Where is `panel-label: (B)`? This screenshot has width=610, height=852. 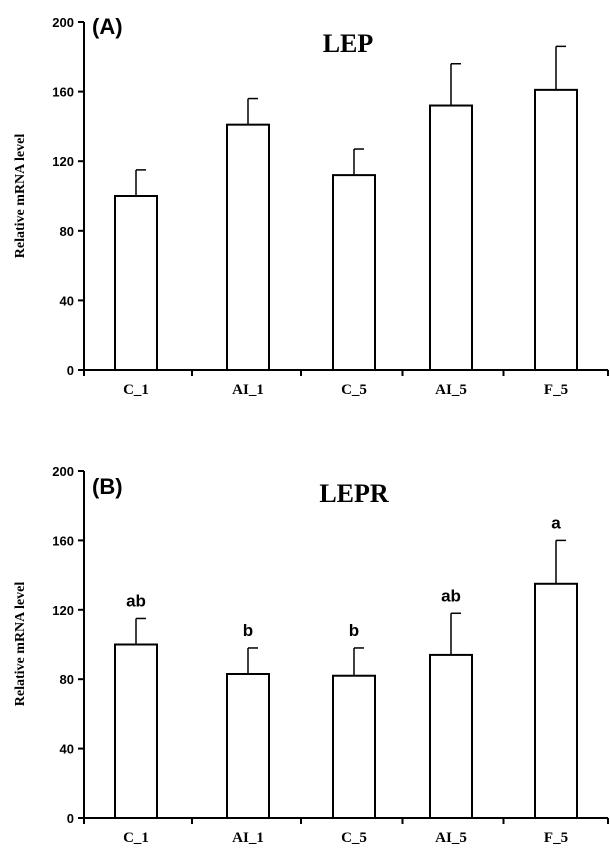 panel-label: (B) is located at coordinates (107, 486).